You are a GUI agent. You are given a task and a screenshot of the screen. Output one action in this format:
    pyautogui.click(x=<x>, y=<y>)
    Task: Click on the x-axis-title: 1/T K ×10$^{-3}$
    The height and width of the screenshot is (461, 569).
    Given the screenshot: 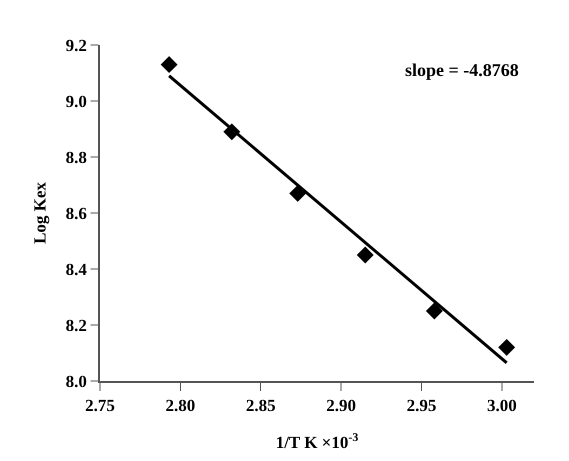 What is the action you would take?
    pyautogui.click(x=317, y=441)
    